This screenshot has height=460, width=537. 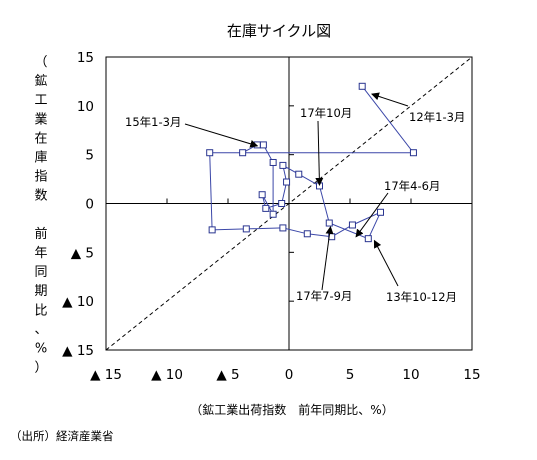 What do you see at coordinates (279, 31) in the screenshot?
I see `chart-title: 在庫サイクル図` at bounding box center [279, 31].